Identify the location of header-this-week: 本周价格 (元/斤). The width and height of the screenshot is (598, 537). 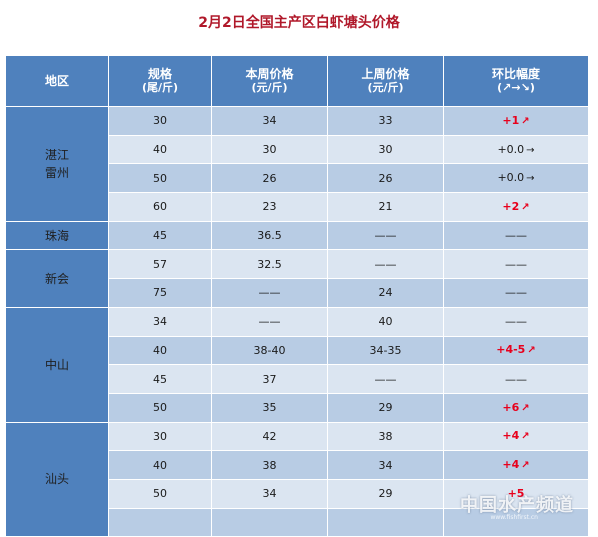
(269, 81).